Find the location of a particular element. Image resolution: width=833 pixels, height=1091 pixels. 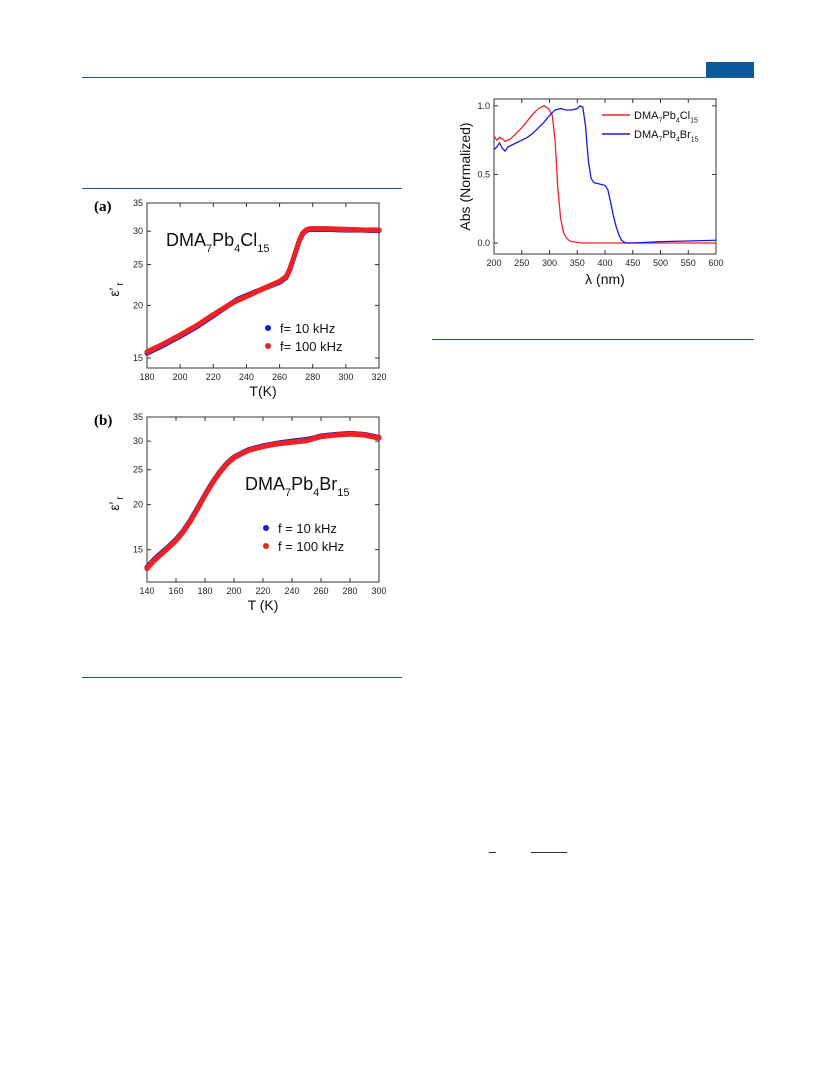

series-line-br is located at coordinates (605, 174).